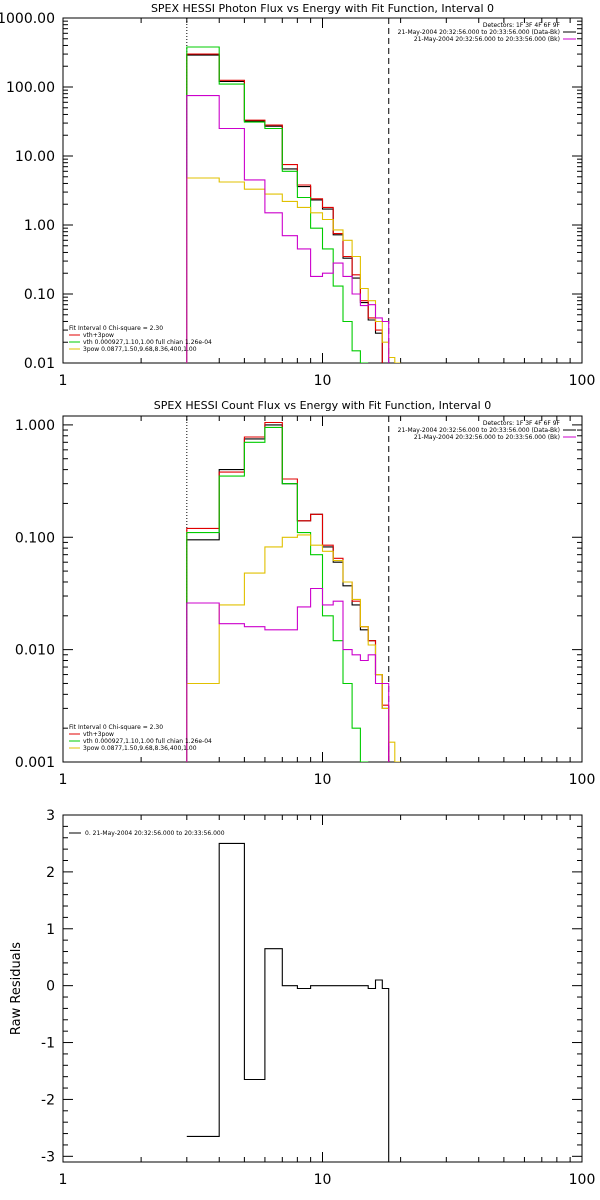 This screenshot has height=1200, width=600. What do you see at coordinates (35, 426) in the screenshot?
I see `y-tick-label: 1.000` at bounding box center [35, 426].